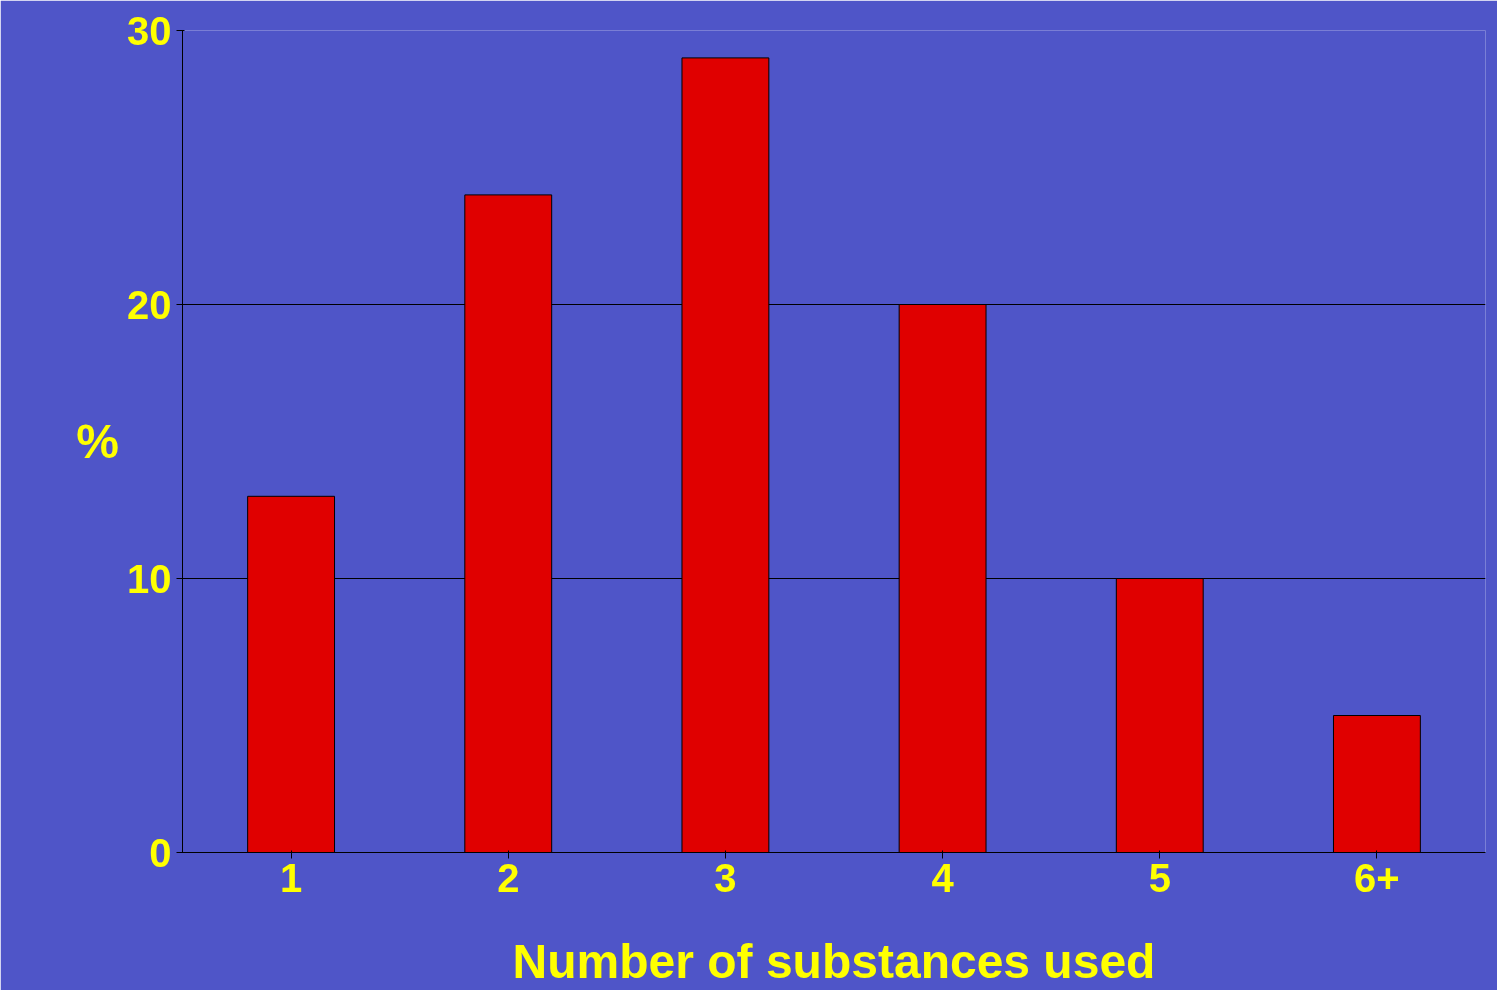 Image resolution: width=1497 pixels, height=990 pixels. Describe the element at coordinates (834, 961) in the screenshot. I see `x-axis-title: Number of substances used` at that location.